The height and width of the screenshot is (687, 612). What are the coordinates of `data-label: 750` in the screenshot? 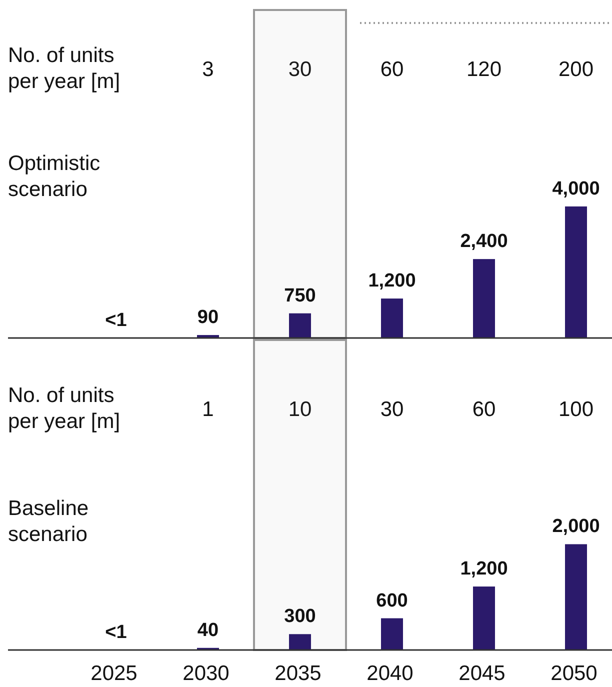 It's located at (300, 295).